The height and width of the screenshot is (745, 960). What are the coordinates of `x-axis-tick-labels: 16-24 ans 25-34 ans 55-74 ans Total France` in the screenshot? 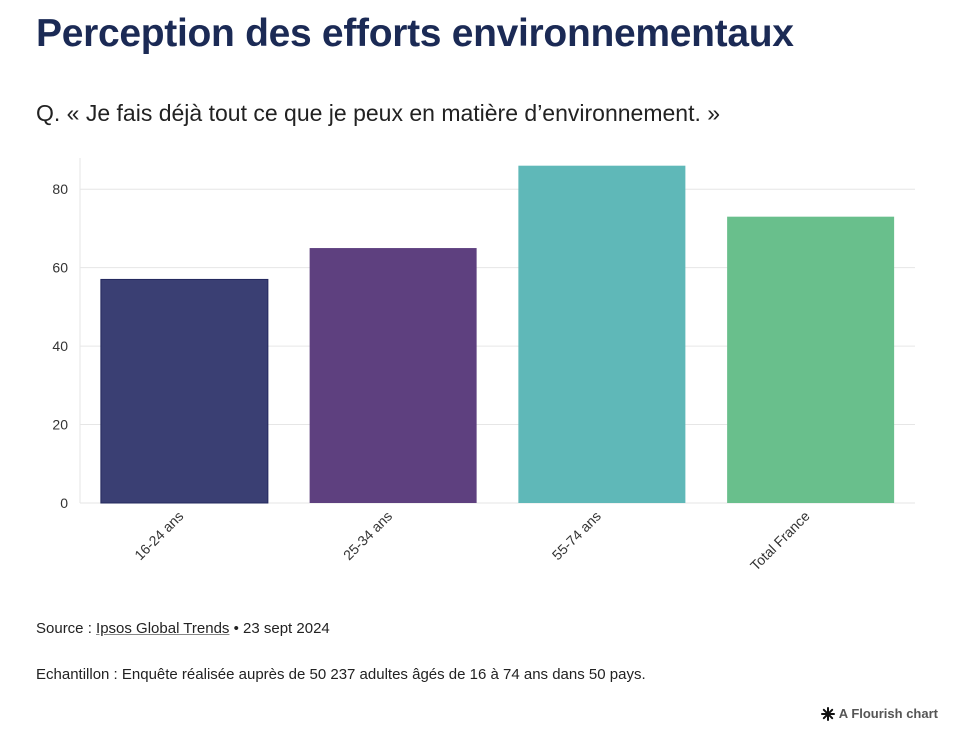 It's located at (472, 541).